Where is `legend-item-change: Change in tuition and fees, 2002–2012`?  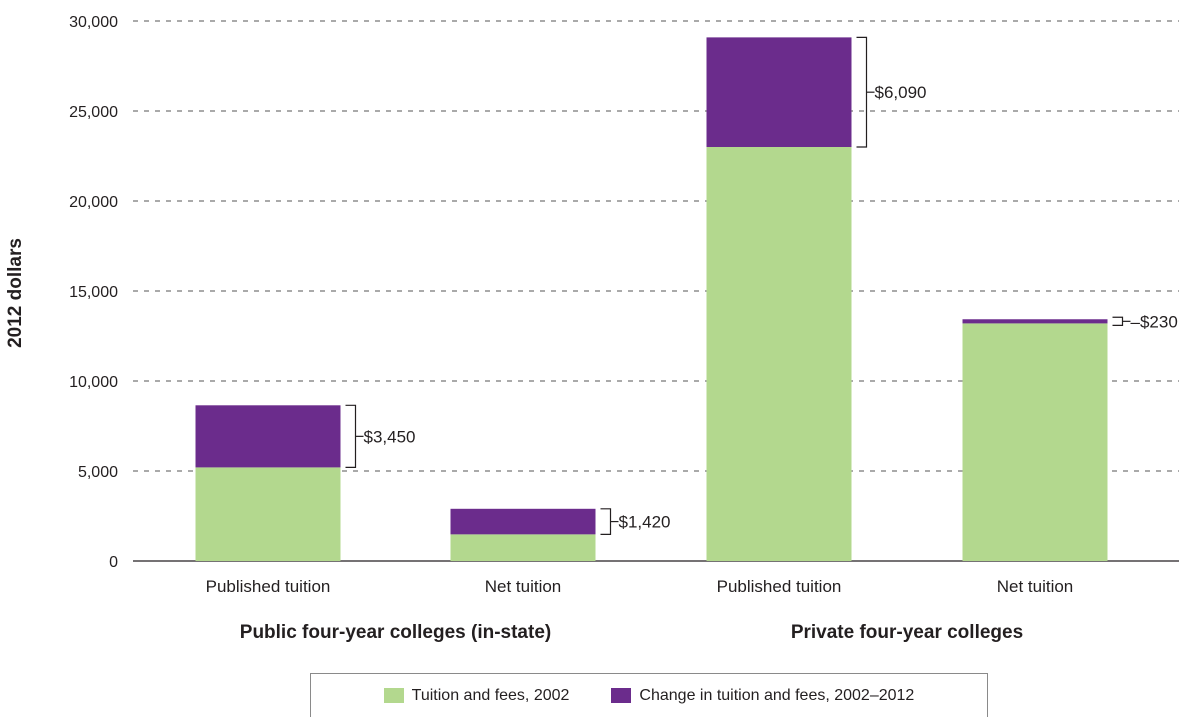
legend-item-change: Change in tuition and fees, 2002–2012 is located at coordinates (762, 696).